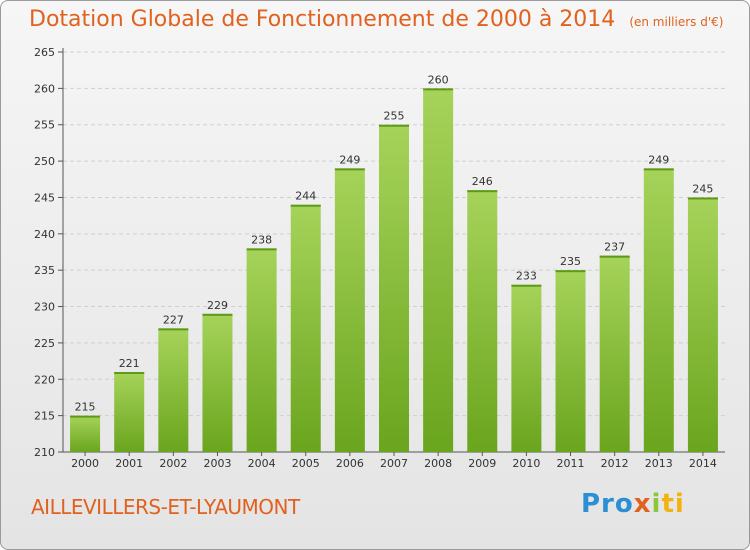  I want to click on bar-value-label: 244, so click(305, 196).